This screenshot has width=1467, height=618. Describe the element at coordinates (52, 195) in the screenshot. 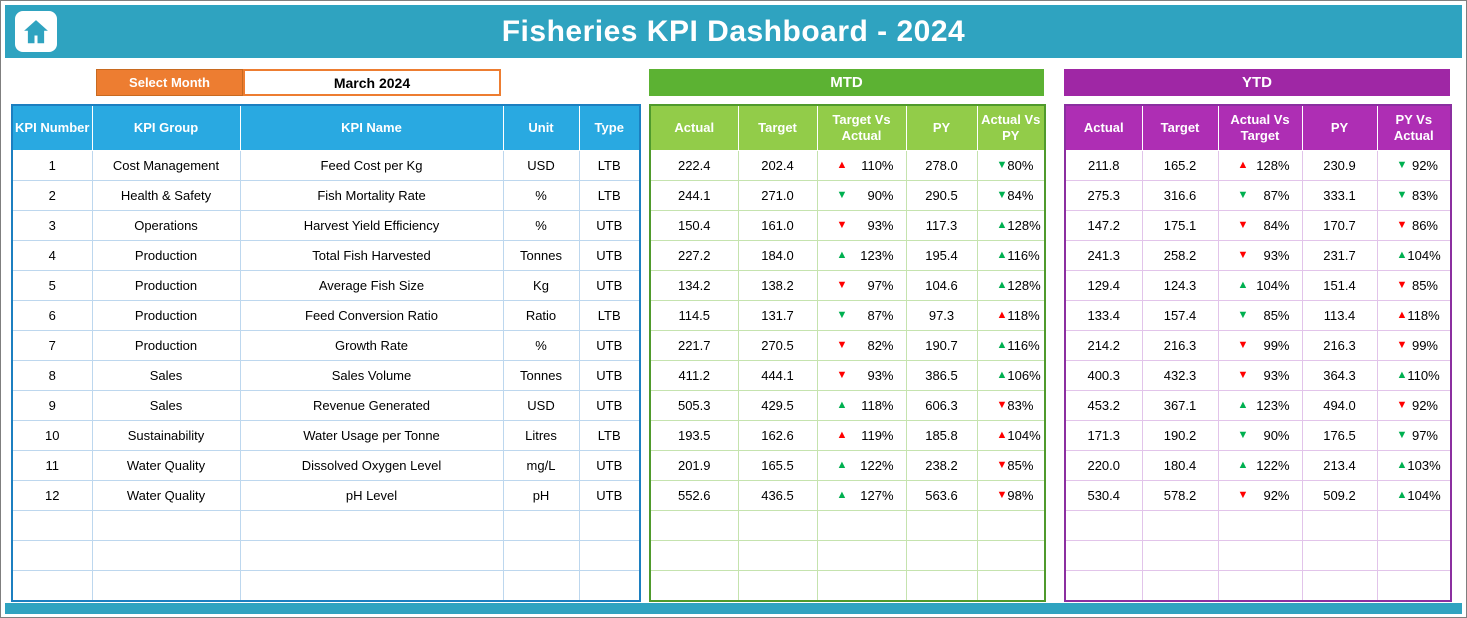

I see `kpi-number-cell: 2` at that location.